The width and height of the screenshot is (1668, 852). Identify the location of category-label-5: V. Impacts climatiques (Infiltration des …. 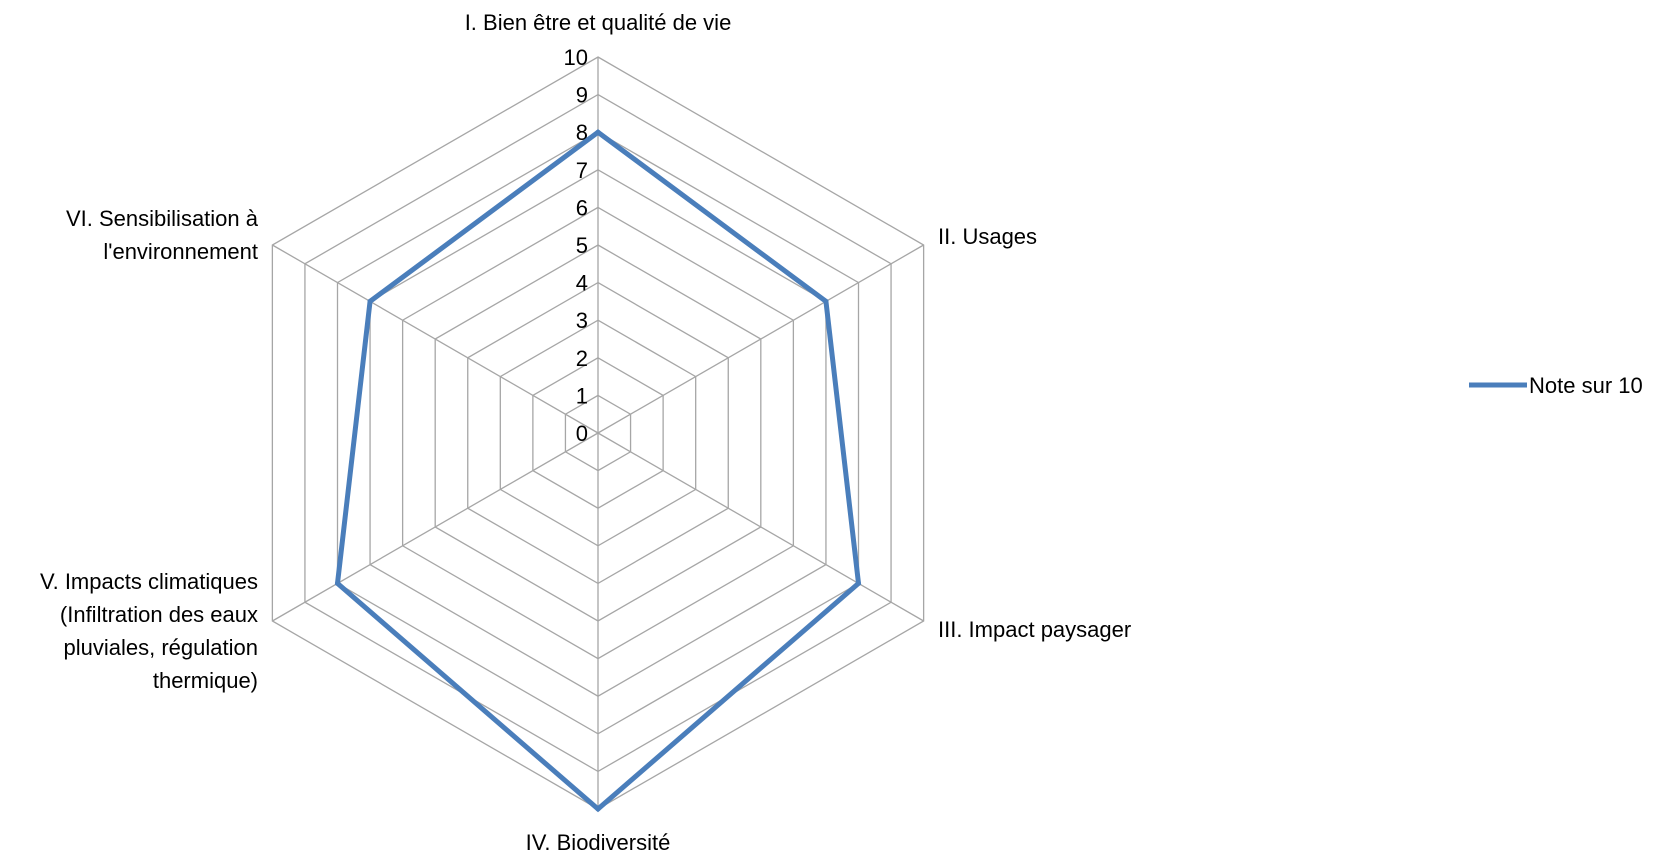
(149, 631).